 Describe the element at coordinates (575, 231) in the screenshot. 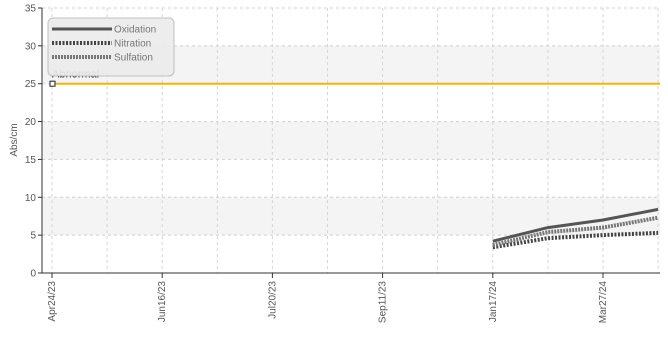

I see `series-line-sulfation` at that location.